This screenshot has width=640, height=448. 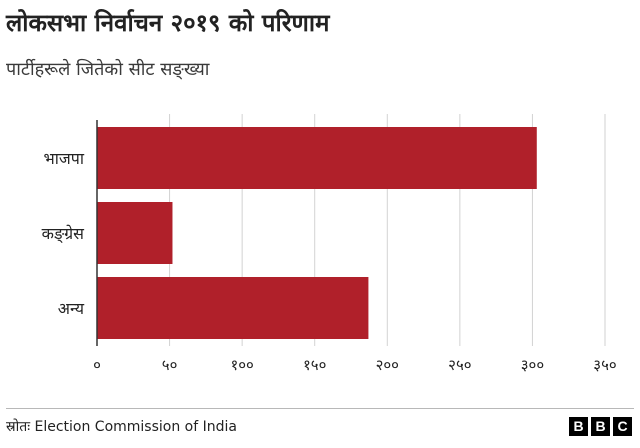 What do you see at coordinates (64, 234) in the screenshot?
I see `category-label: कङ्ग्रेस` at bounding box center [64, 234].